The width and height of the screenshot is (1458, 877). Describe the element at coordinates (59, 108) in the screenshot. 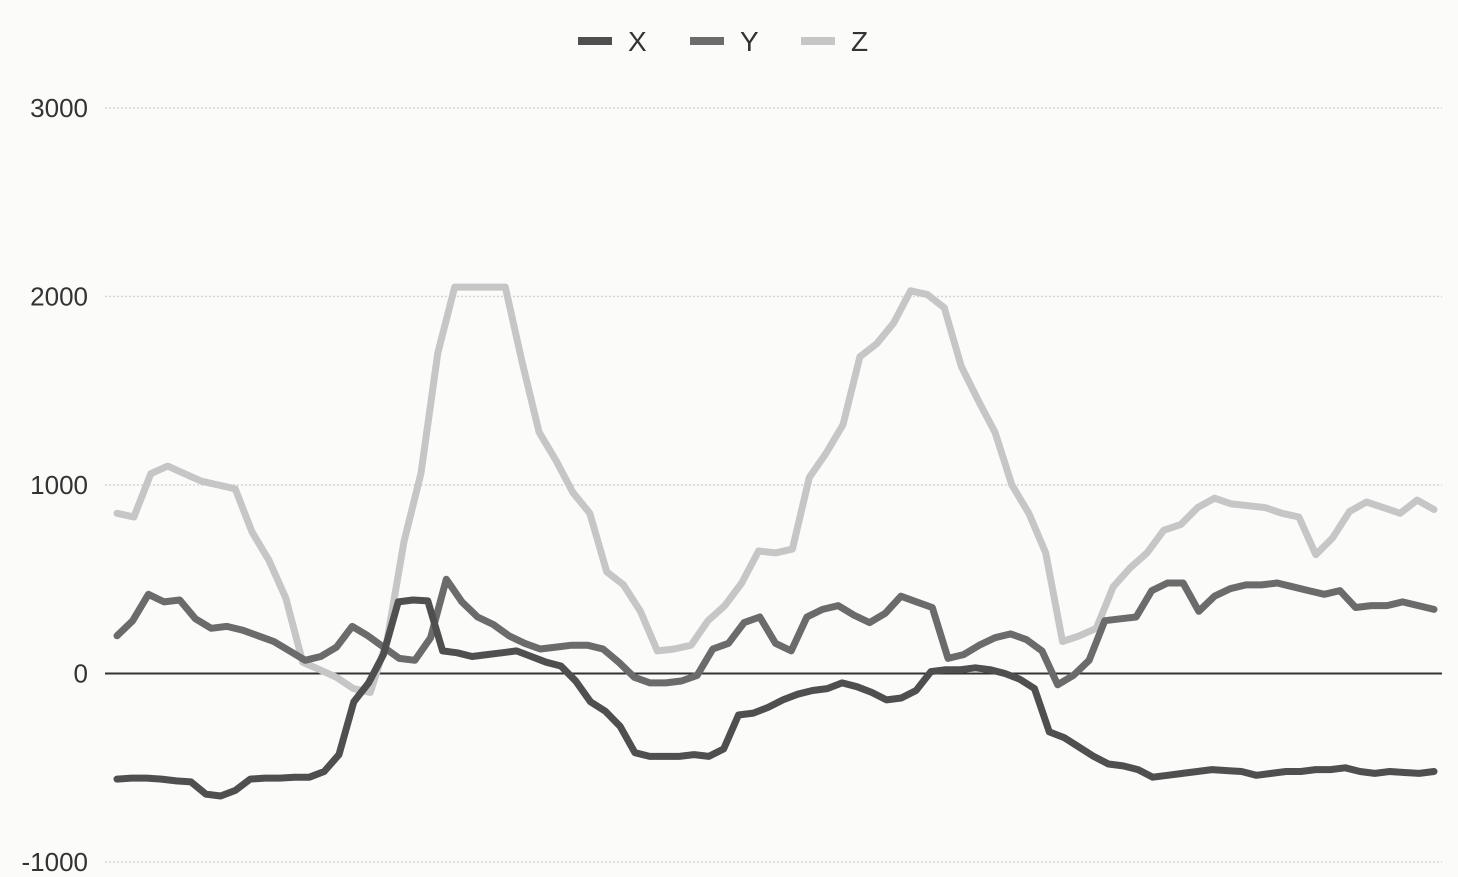

I see `y-tick-label: 3000` at that location.